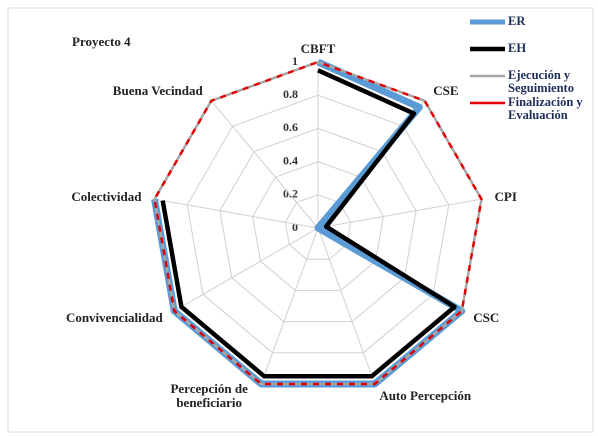 This screenshot has width=598, height=436. I want to click on category-label: CPI, so click(505, 196).